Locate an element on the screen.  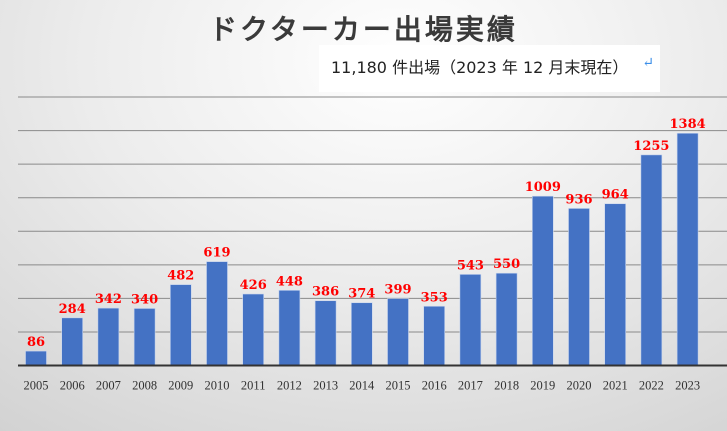
bar-2016 is located at coordinates (434, 335).